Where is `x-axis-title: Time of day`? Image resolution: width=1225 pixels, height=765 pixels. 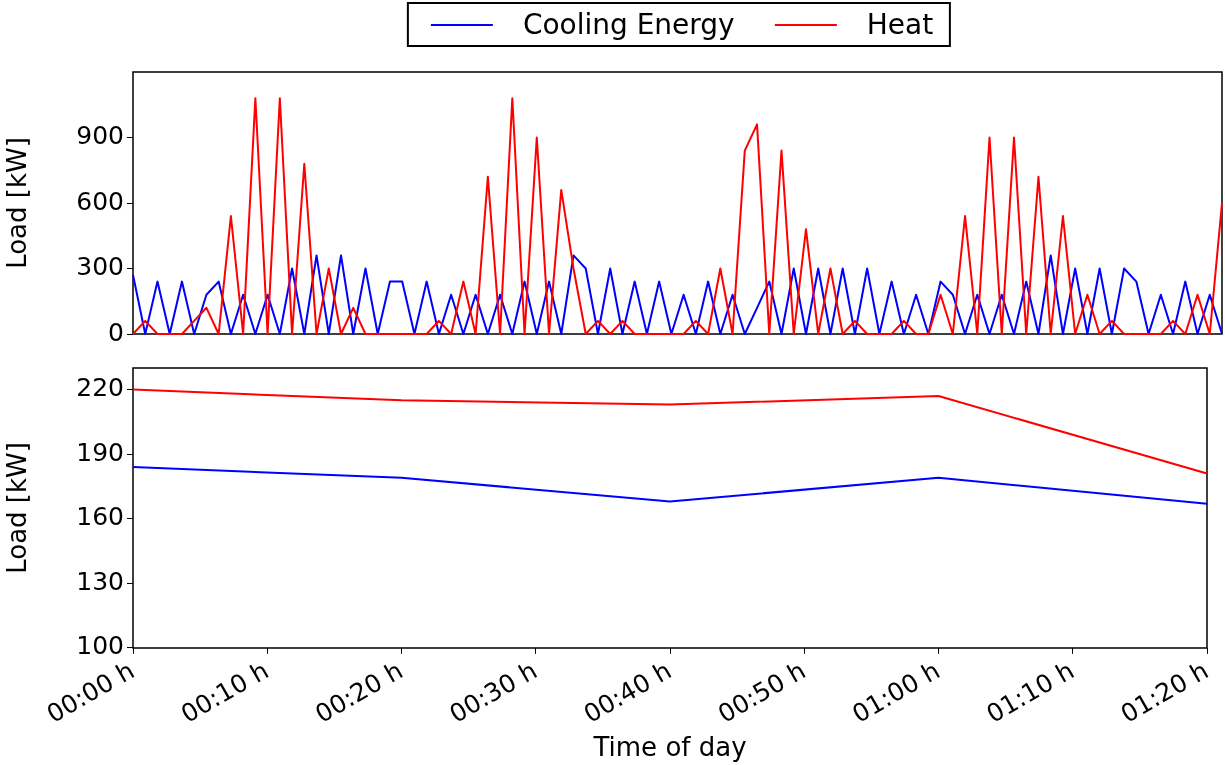 x-axis-title: Time of day is located at coordinates (669, 747).